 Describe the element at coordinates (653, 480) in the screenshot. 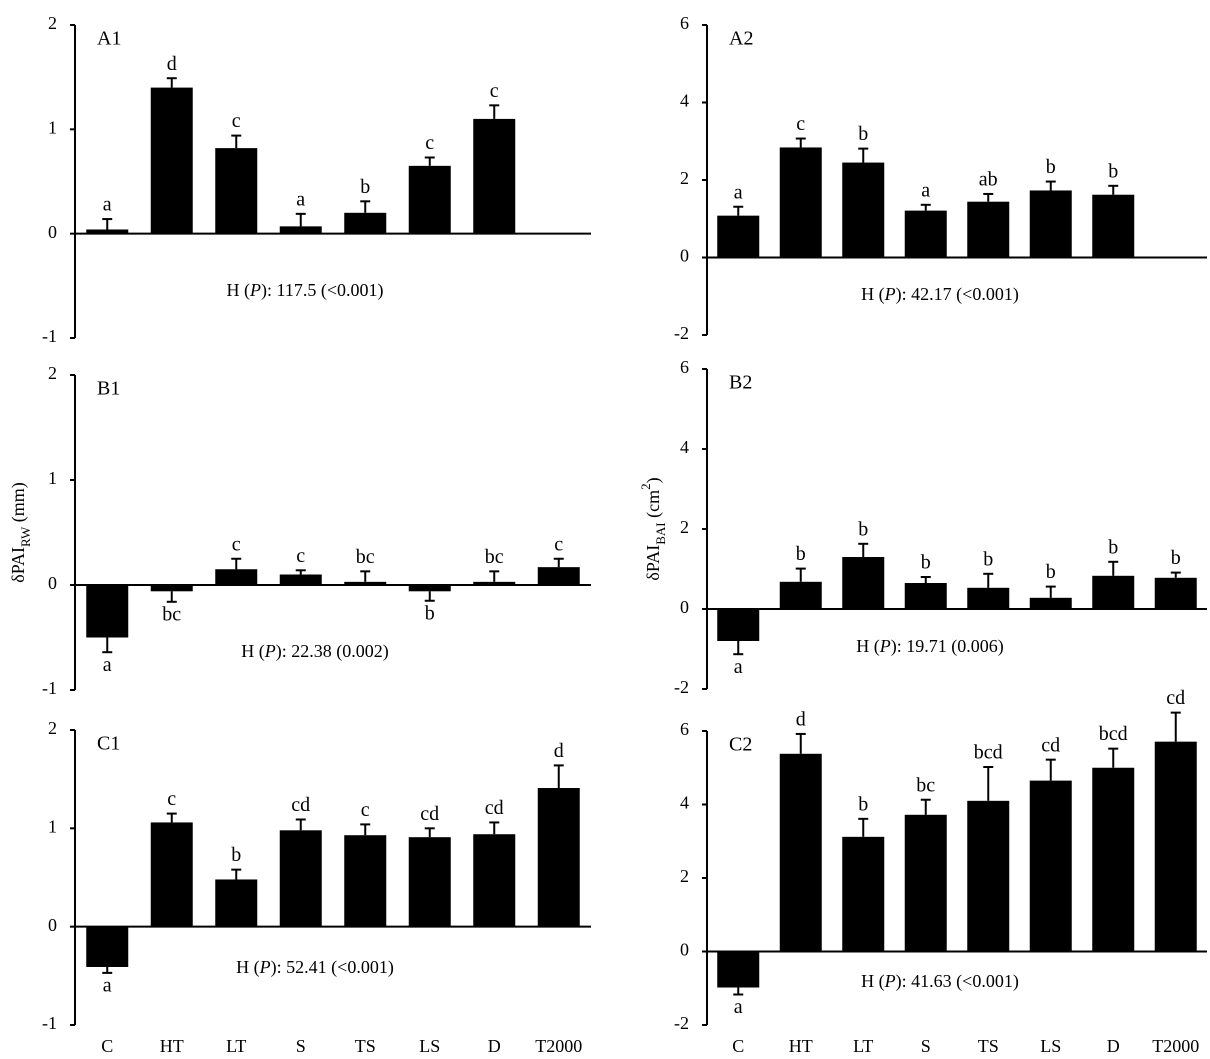

I see `y-axis-label-part: )` at that location.